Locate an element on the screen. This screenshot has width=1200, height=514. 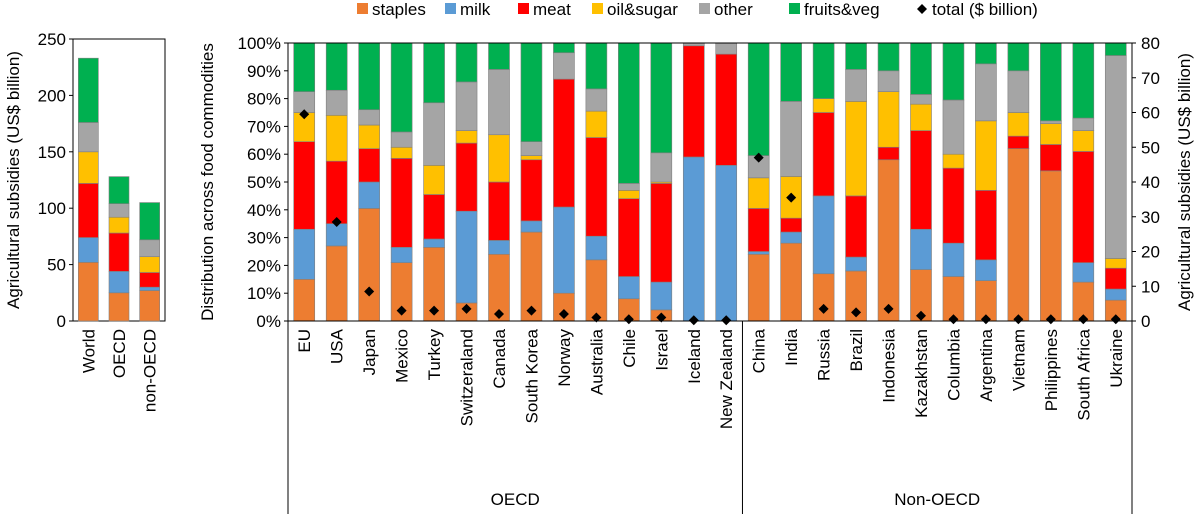
bar-segment-fruitsveg-canada is located at coordinates (499, 56).